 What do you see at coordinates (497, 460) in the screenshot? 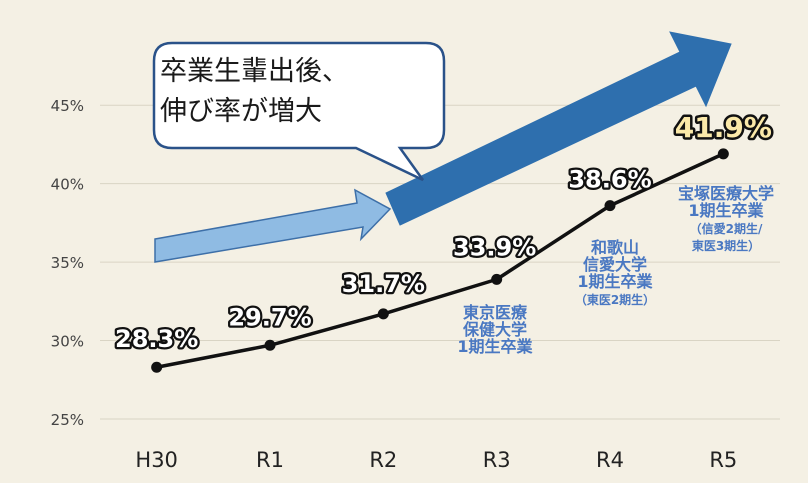
I see `x-tick-label: R3` at bounding box center [497, 460].